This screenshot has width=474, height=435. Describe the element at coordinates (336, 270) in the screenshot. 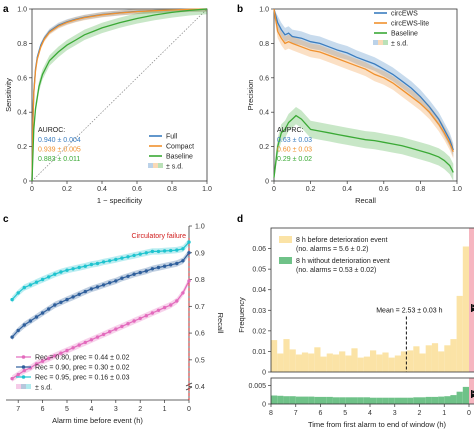

I see `d-legend-sub-1: (no. alarms = 0.53 ± 0.02)` at that location.